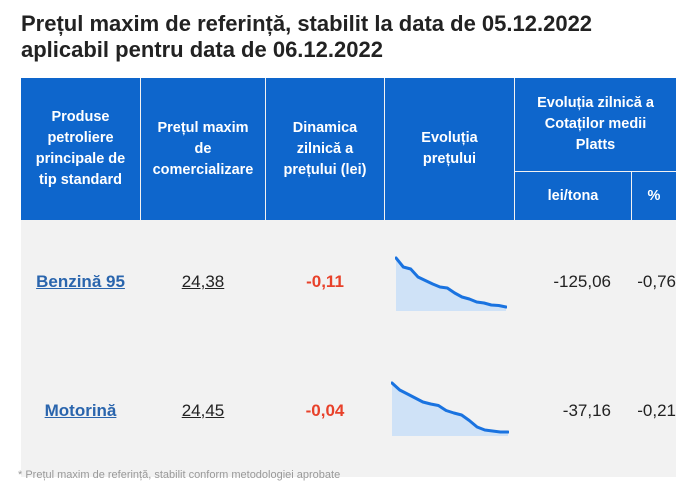  I want to click on product-cell: Motorină, so click(80, 410).